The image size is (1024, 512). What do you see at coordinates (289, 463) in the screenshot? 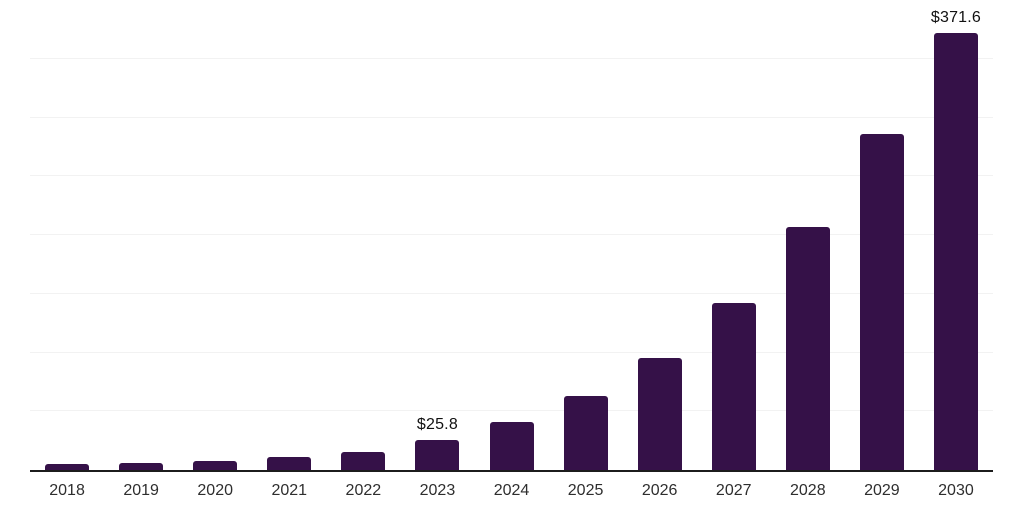
I see `bar-2021` at bounding box center [289, 463].